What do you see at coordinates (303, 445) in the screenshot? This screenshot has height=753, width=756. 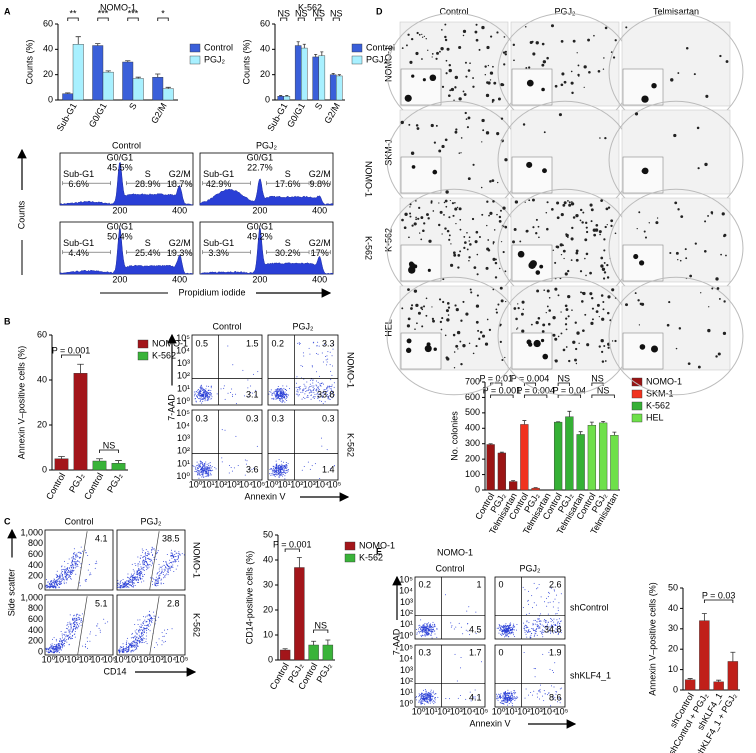 I see `dot-plot` at bounding box center [303, 445].